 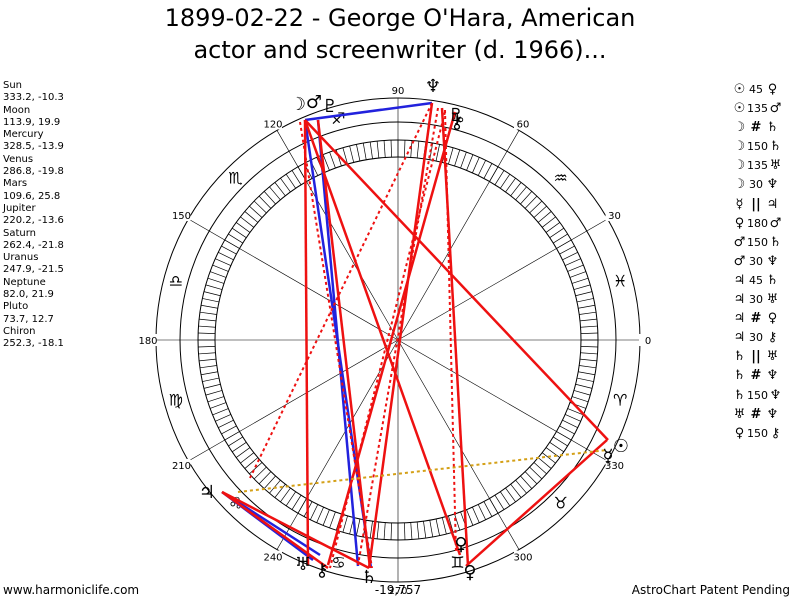 What do you see at coordinates (13, 85) in the screenshot?
I see `planet-name-sun: Sun` at bounding box center [13, 85].